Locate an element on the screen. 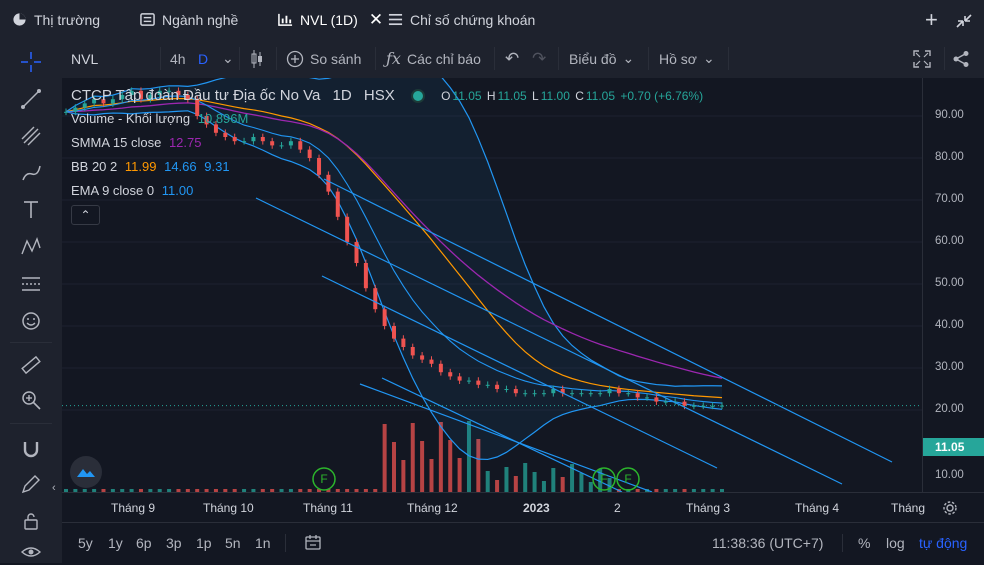 This screenshot has height=565, width=984. expand-arrow-icon: ‹ is located at coordinates (54, 488).